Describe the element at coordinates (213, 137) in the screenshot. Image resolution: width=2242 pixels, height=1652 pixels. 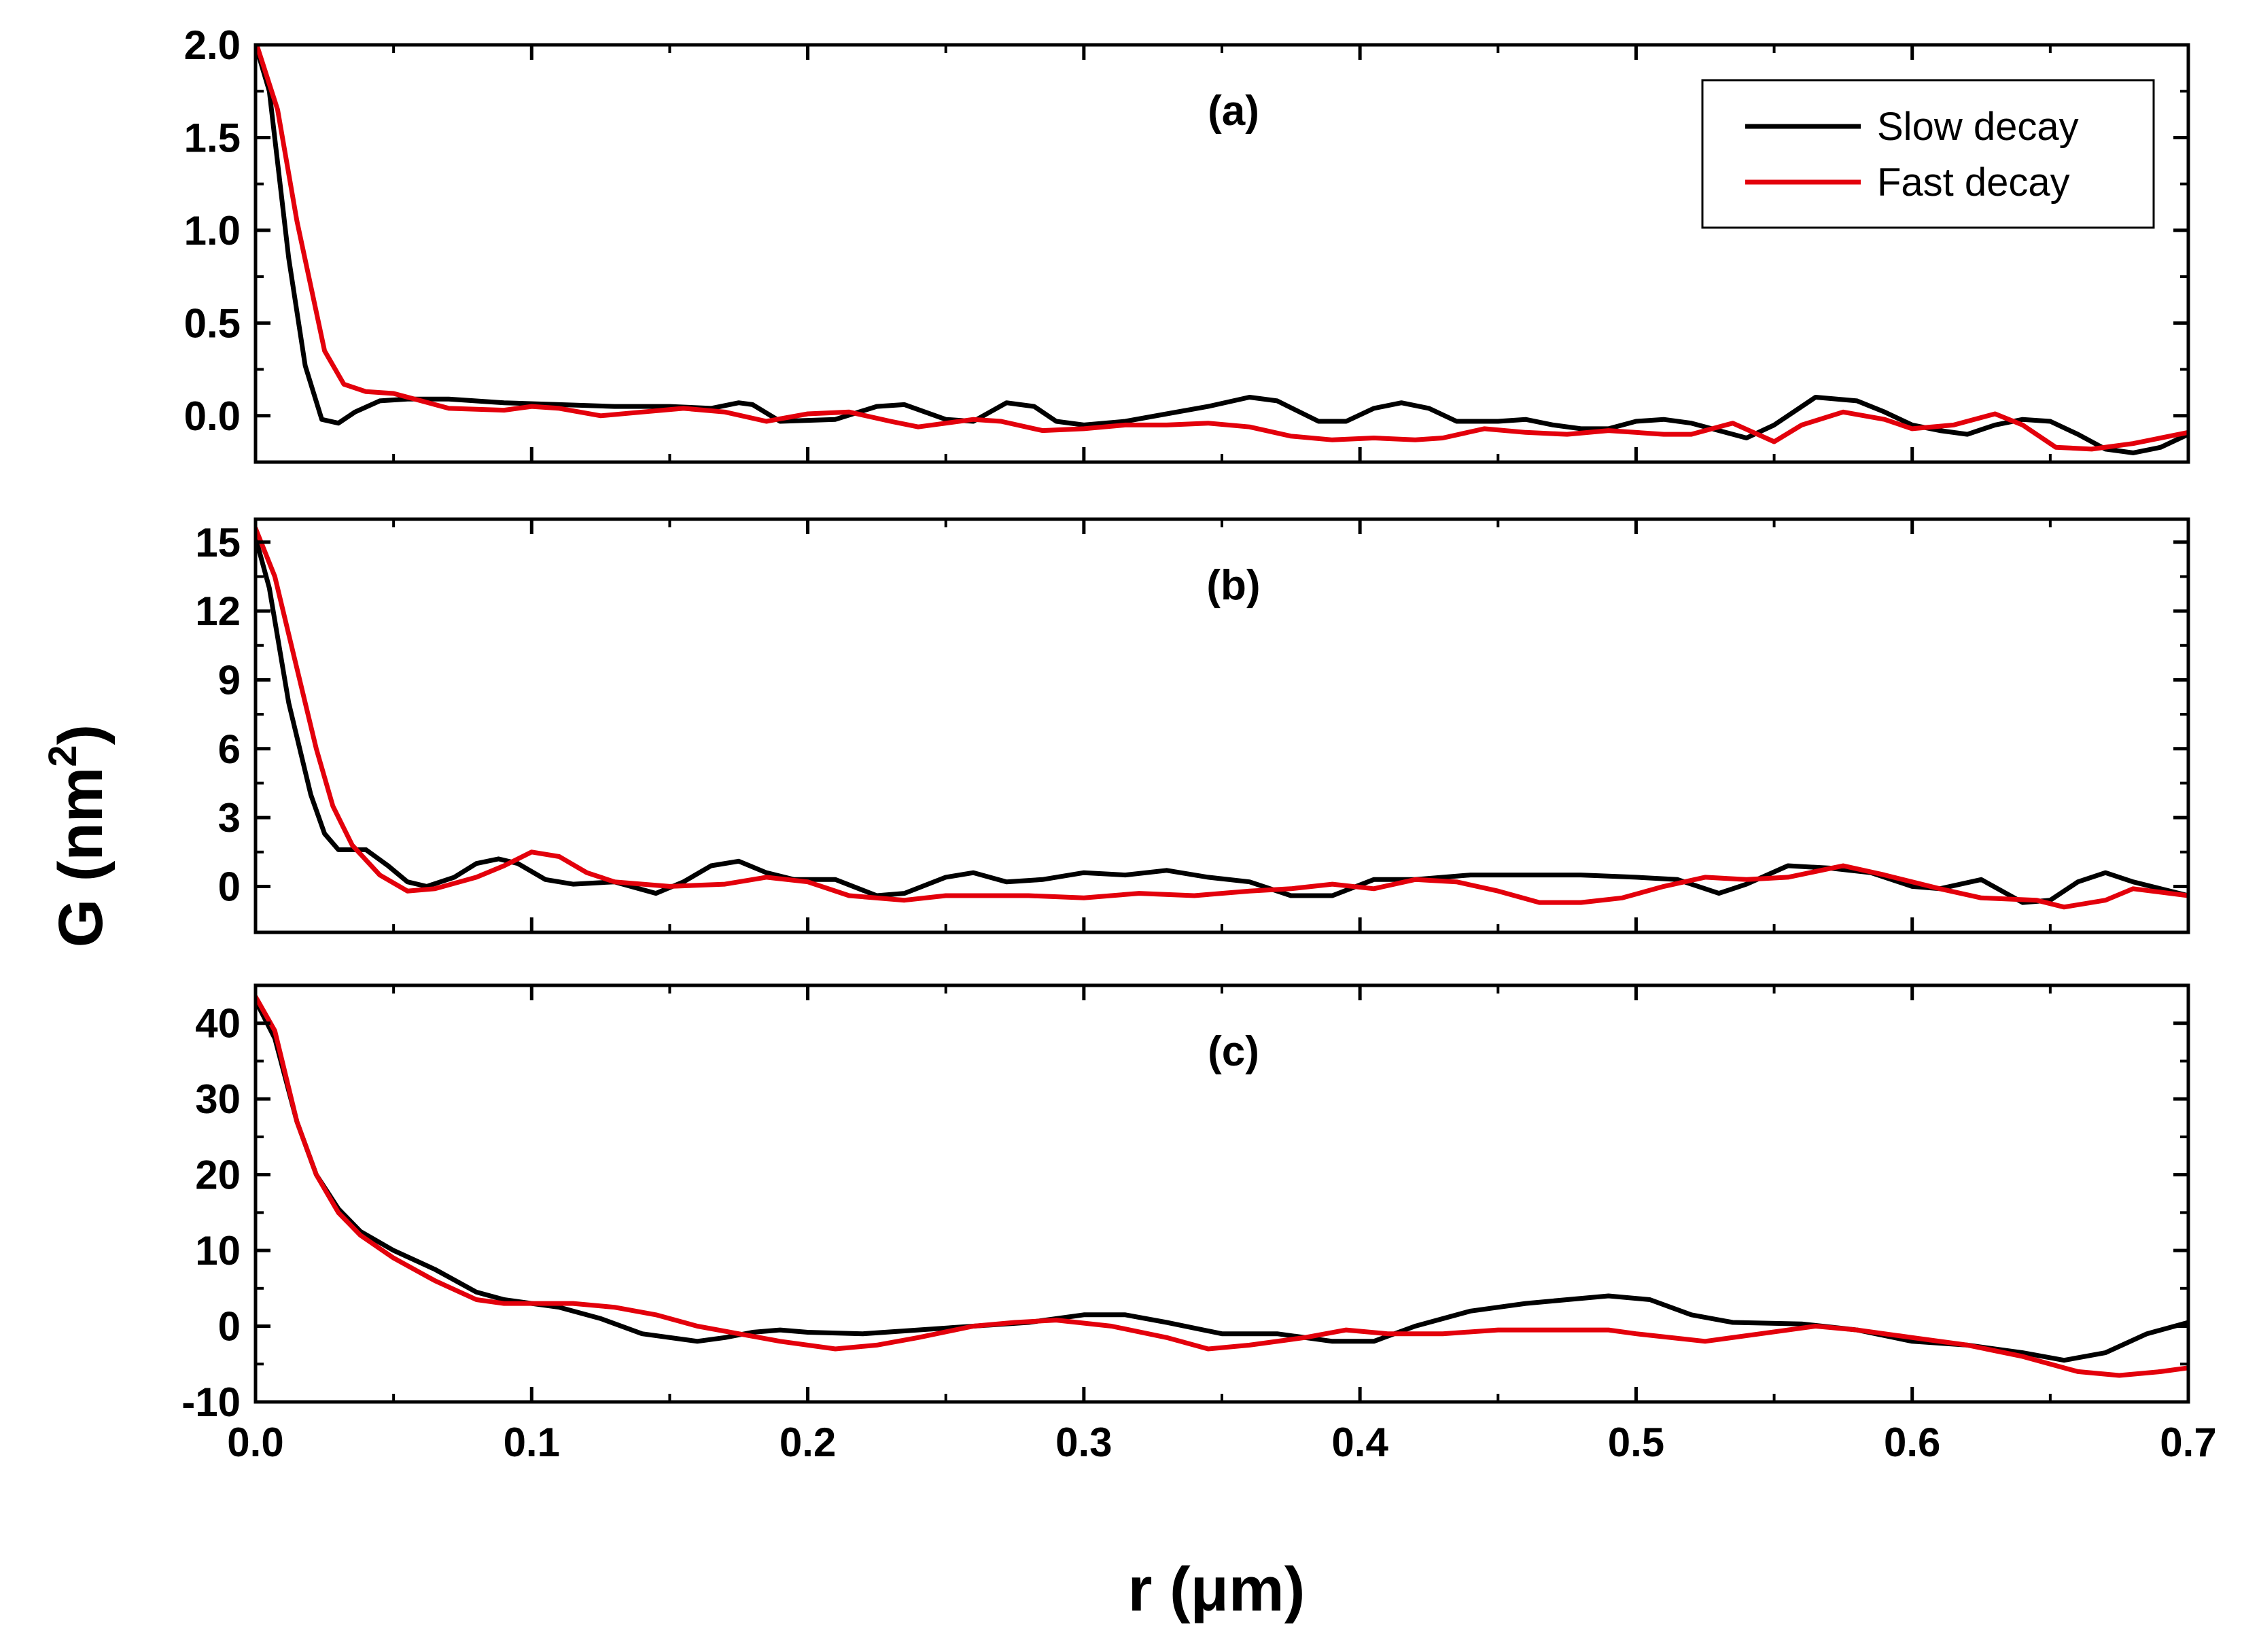
I see `y-tick-label: 1.5` at that location.